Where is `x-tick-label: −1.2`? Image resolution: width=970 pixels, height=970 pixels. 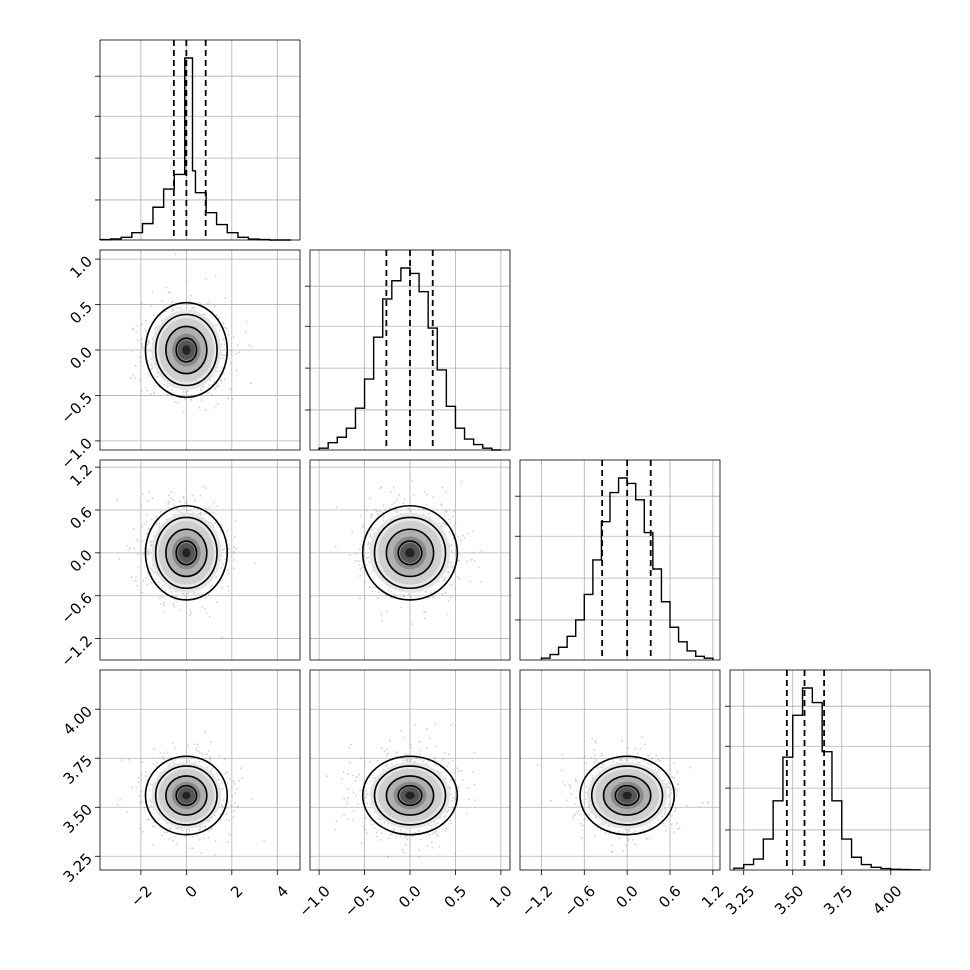
x-tick-label: −1.2 is located at coordinates (537, 901).